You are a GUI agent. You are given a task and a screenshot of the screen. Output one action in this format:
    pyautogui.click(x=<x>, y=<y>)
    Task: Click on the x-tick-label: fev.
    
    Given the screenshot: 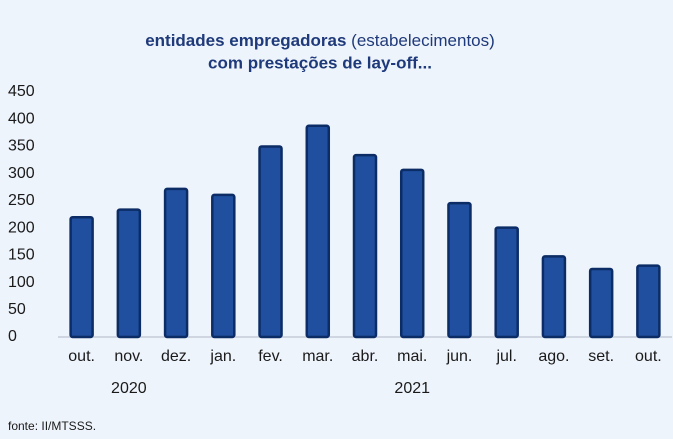 What is the action you would take?
    pyautogui.click(x=270, y=356)
    